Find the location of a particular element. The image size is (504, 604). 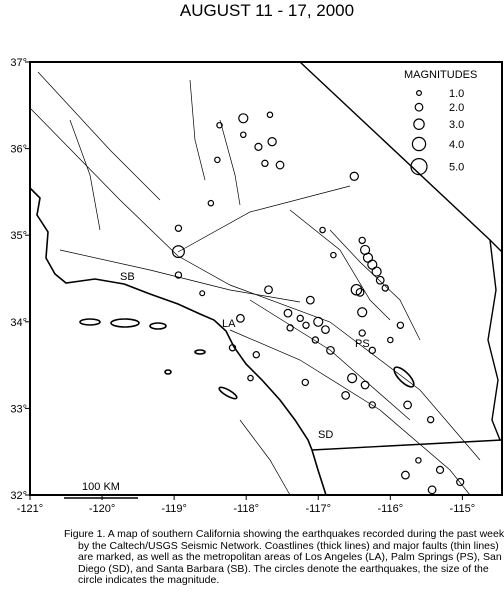

y-tick-label: 35° is located at coordinates (18, 236).